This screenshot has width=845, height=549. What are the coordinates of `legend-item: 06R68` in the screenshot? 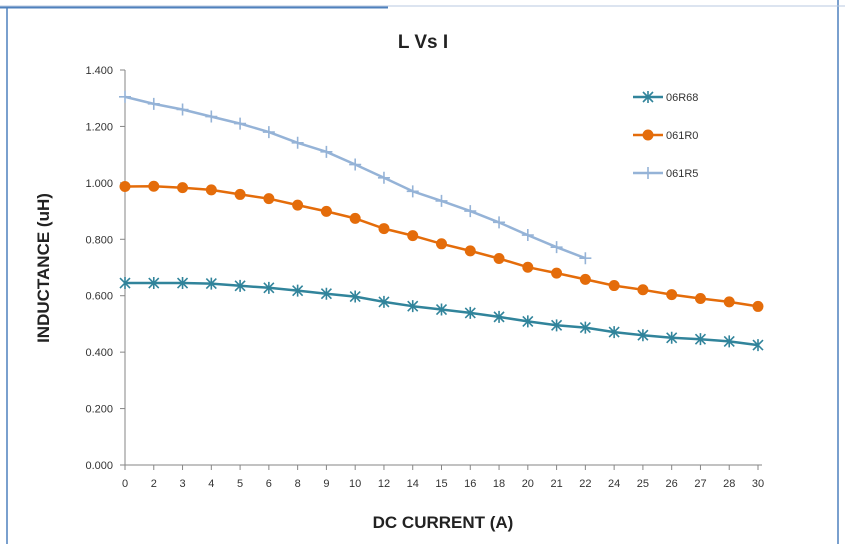 It's located at (665, 97).